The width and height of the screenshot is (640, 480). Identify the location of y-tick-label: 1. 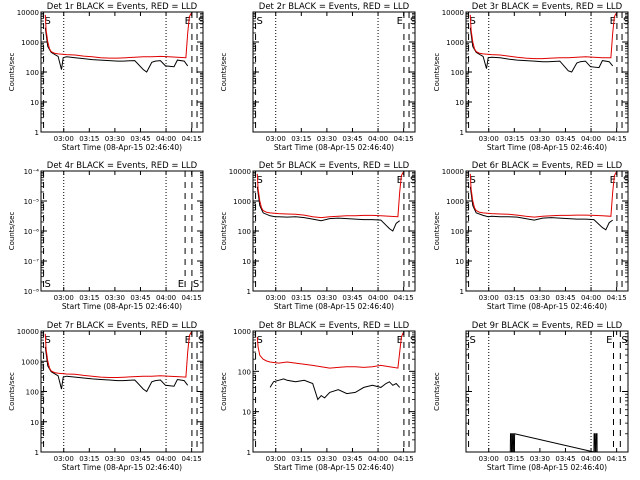
(249, 453).